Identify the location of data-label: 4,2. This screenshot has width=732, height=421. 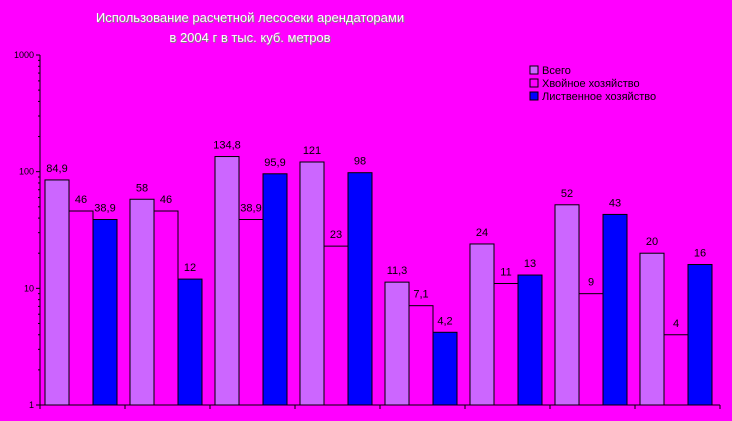
(444, 321).